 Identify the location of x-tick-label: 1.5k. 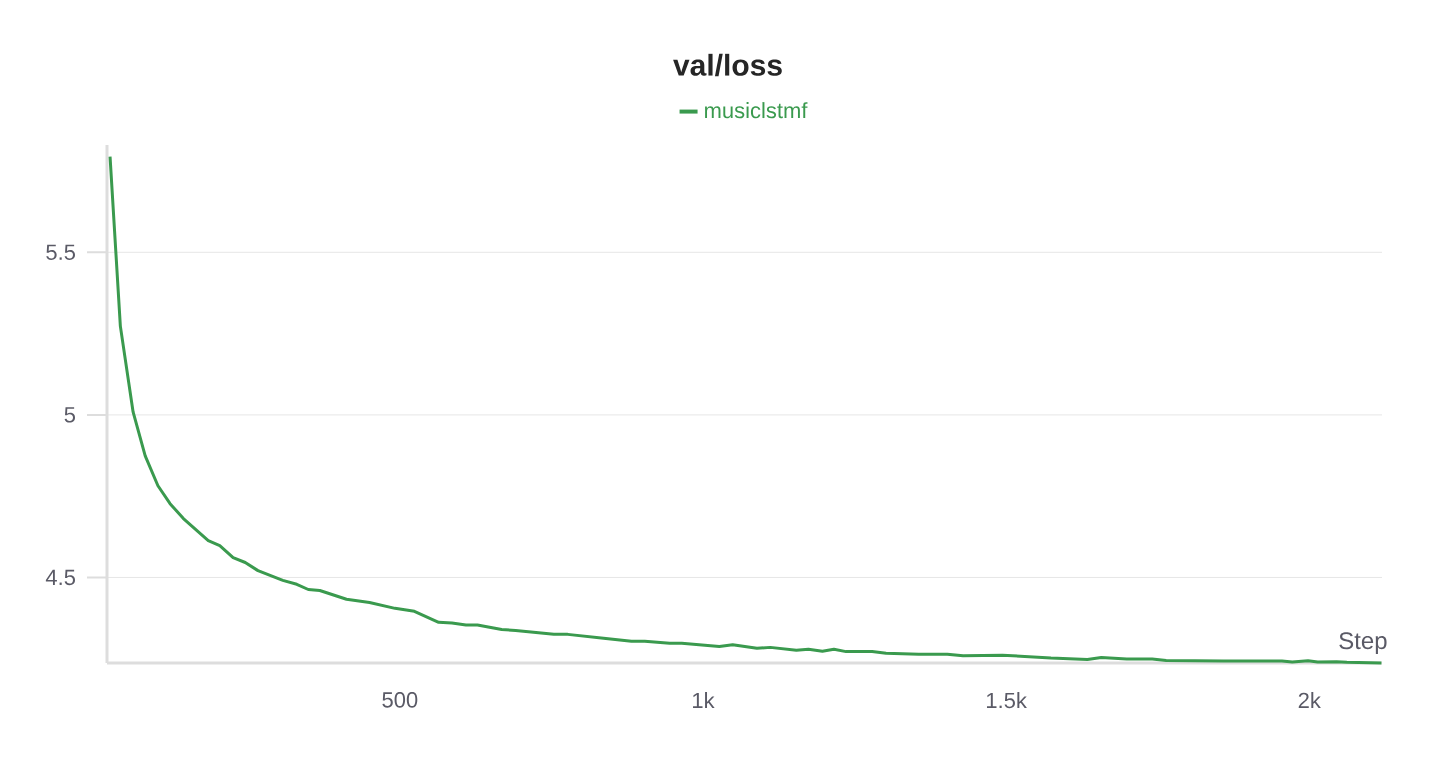
(1006, 700).